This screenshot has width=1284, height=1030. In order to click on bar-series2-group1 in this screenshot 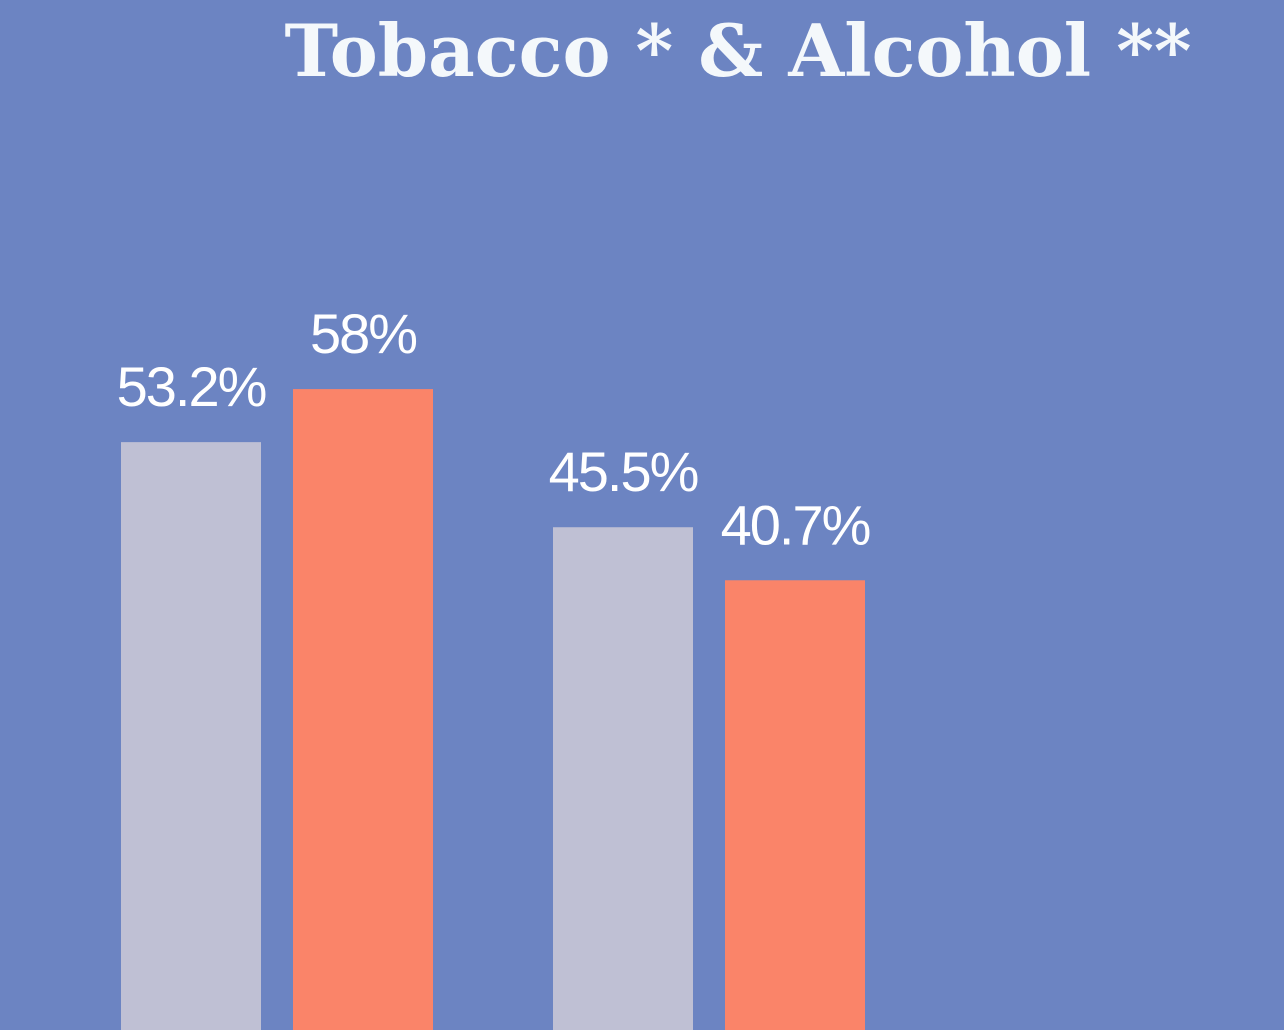, I will do `click(363, 709)`.